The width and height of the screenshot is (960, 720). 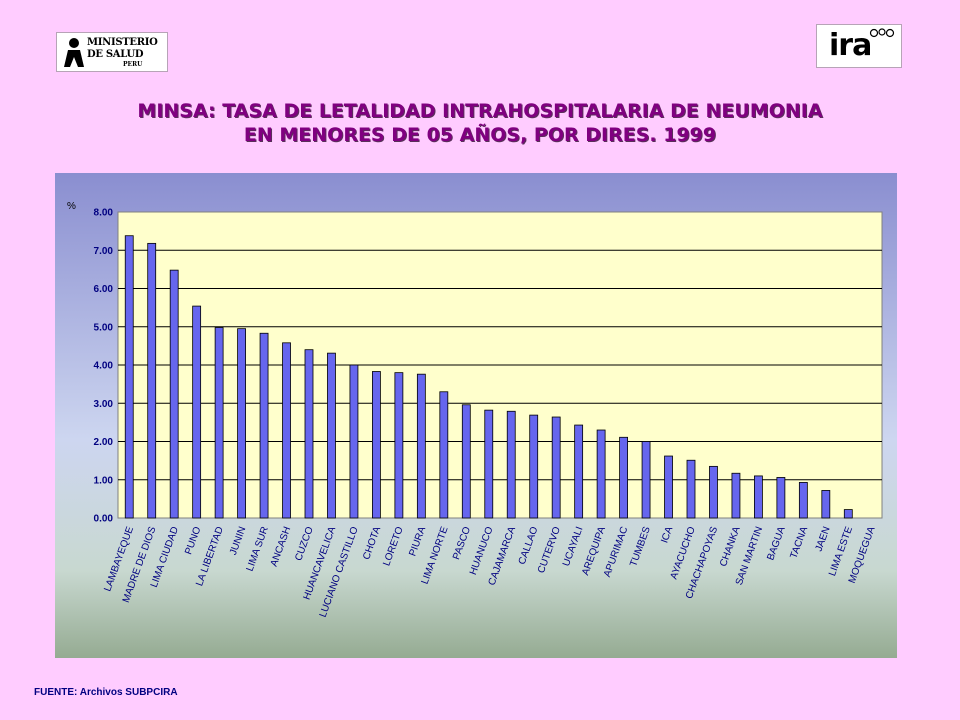 What do you see at coordinates (104, 442) in the screenshot?
I see `y-tick-label: 2.00` at bounding box center [104, 442].